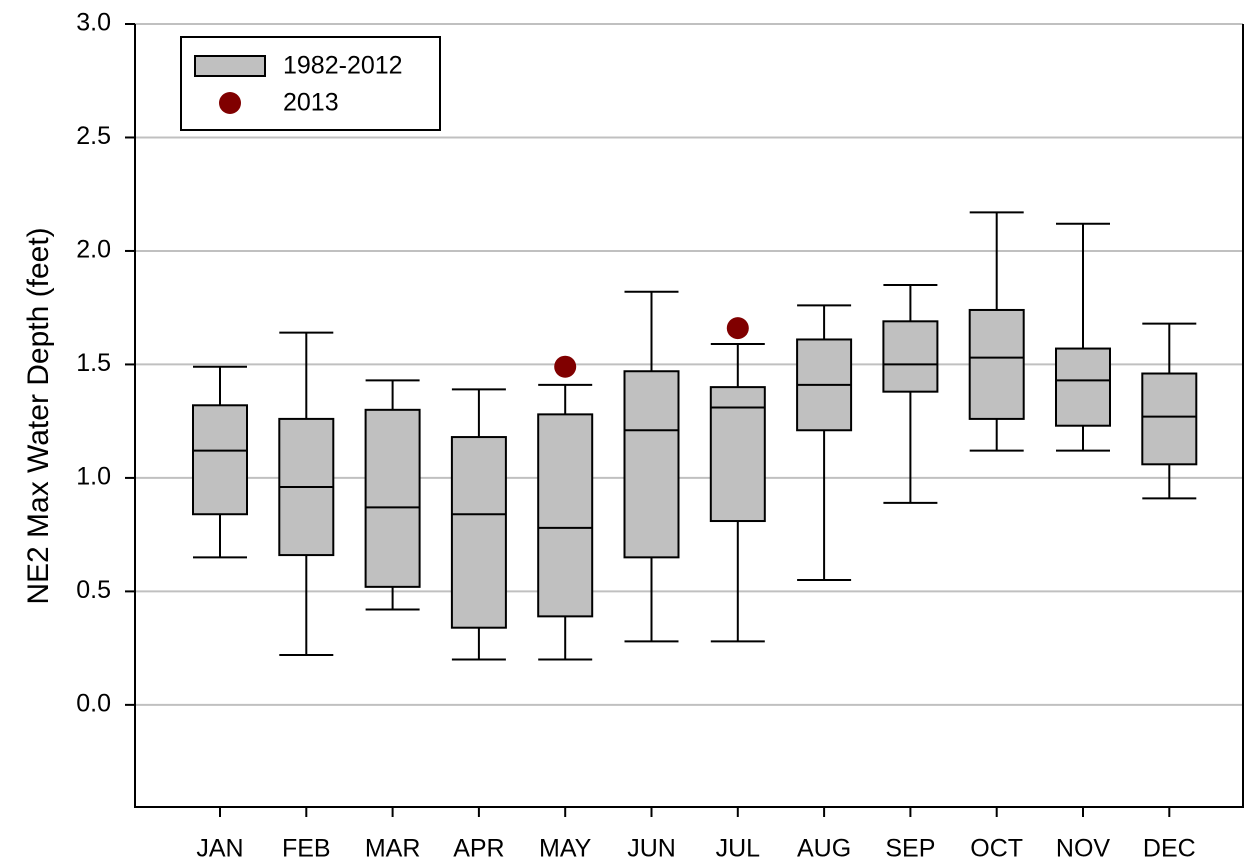 This screenshot has width=1244, height=866. What do you see at coordinates (93, 250) in the screenshot?
I see `y-tick-label: 2.0` at bounding box center [93, 250].